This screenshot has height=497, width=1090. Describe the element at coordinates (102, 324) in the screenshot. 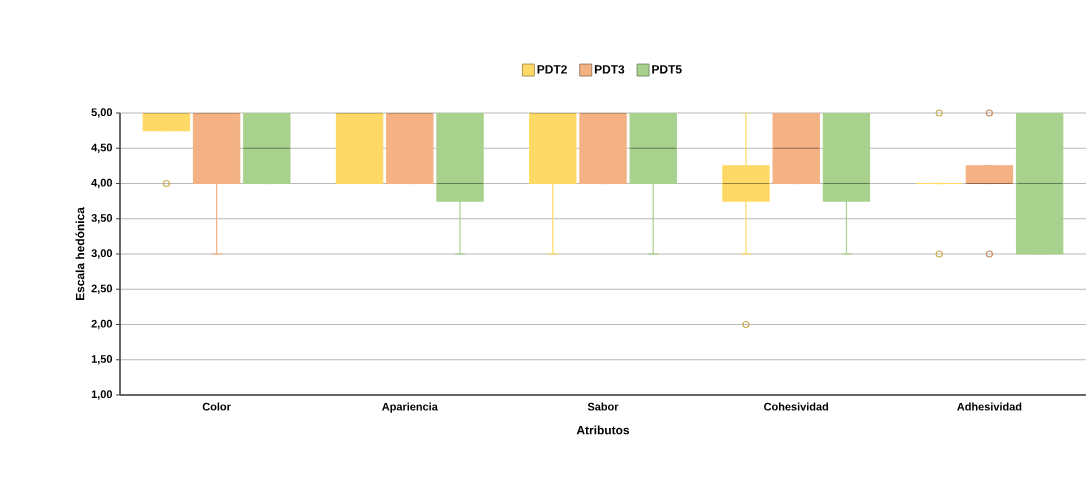

I see `y-tick-label: 2,00` at that location.